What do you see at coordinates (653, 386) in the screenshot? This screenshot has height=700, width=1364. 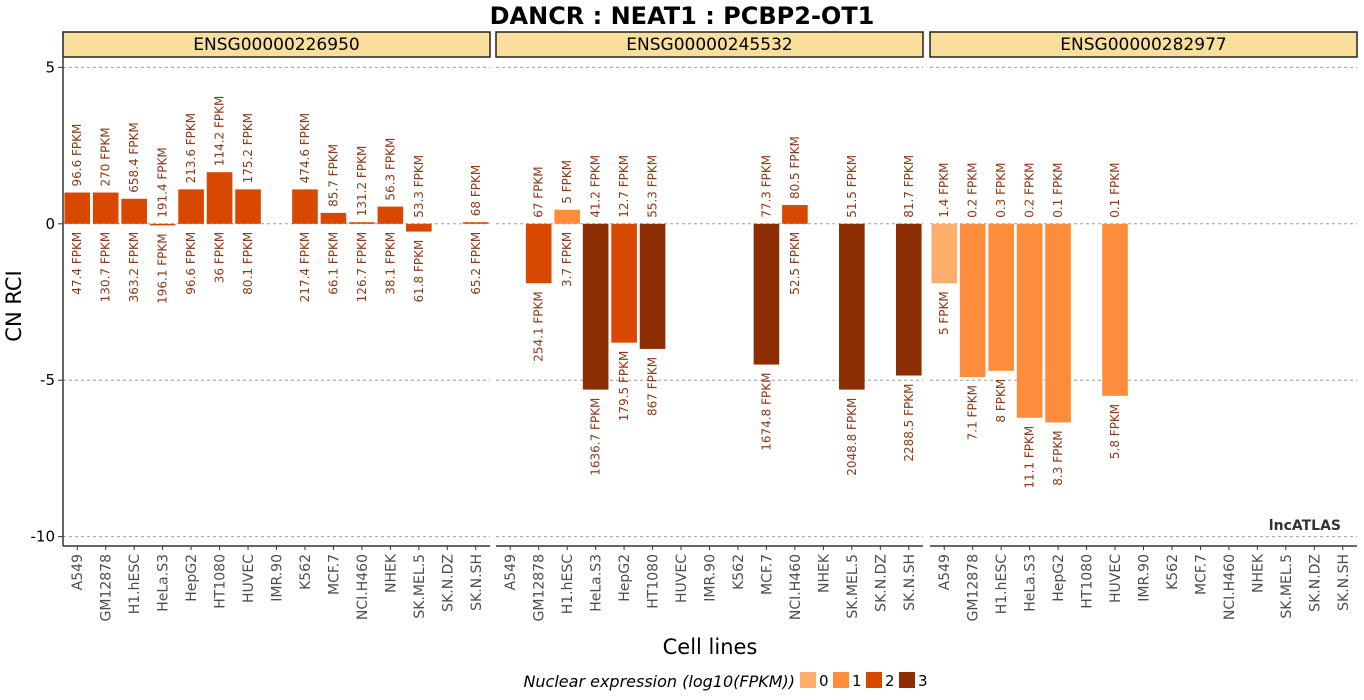 I see `bar-label-bottom: 867 FPKM` at bounding box center [653, 386].